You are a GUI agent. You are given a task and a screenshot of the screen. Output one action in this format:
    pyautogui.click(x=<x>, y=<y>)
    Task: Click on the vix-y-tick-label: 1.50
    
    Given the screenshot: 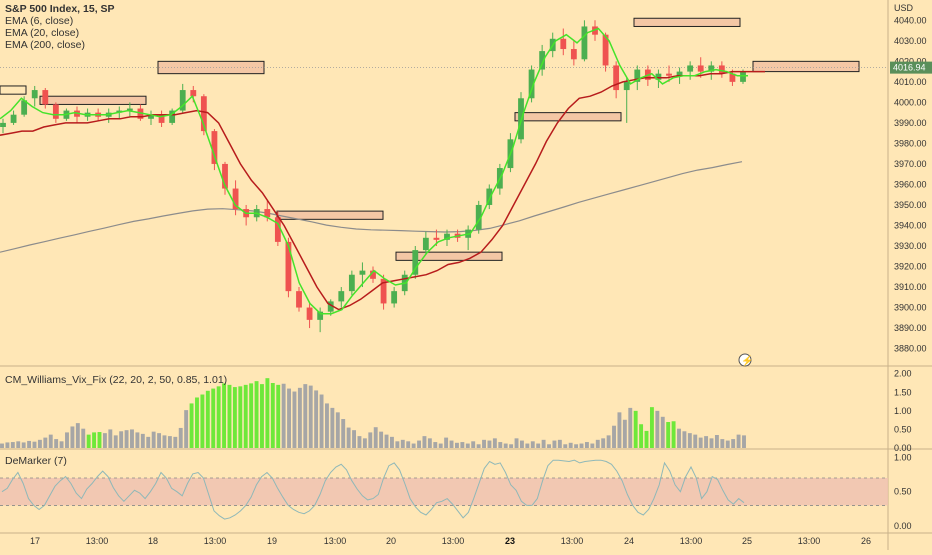 What is the action you would take?
    pyautogui.click(x=903, y=392)
    